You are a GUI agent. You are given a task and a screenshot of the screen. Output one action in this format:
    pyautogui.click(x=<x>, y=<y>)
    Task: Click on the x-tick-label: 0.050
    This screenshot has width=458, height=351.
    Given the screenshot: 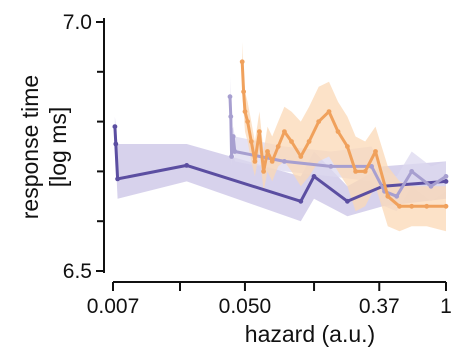 What is the action you would take?
    pyautogui.click(x=245, y=306)
    